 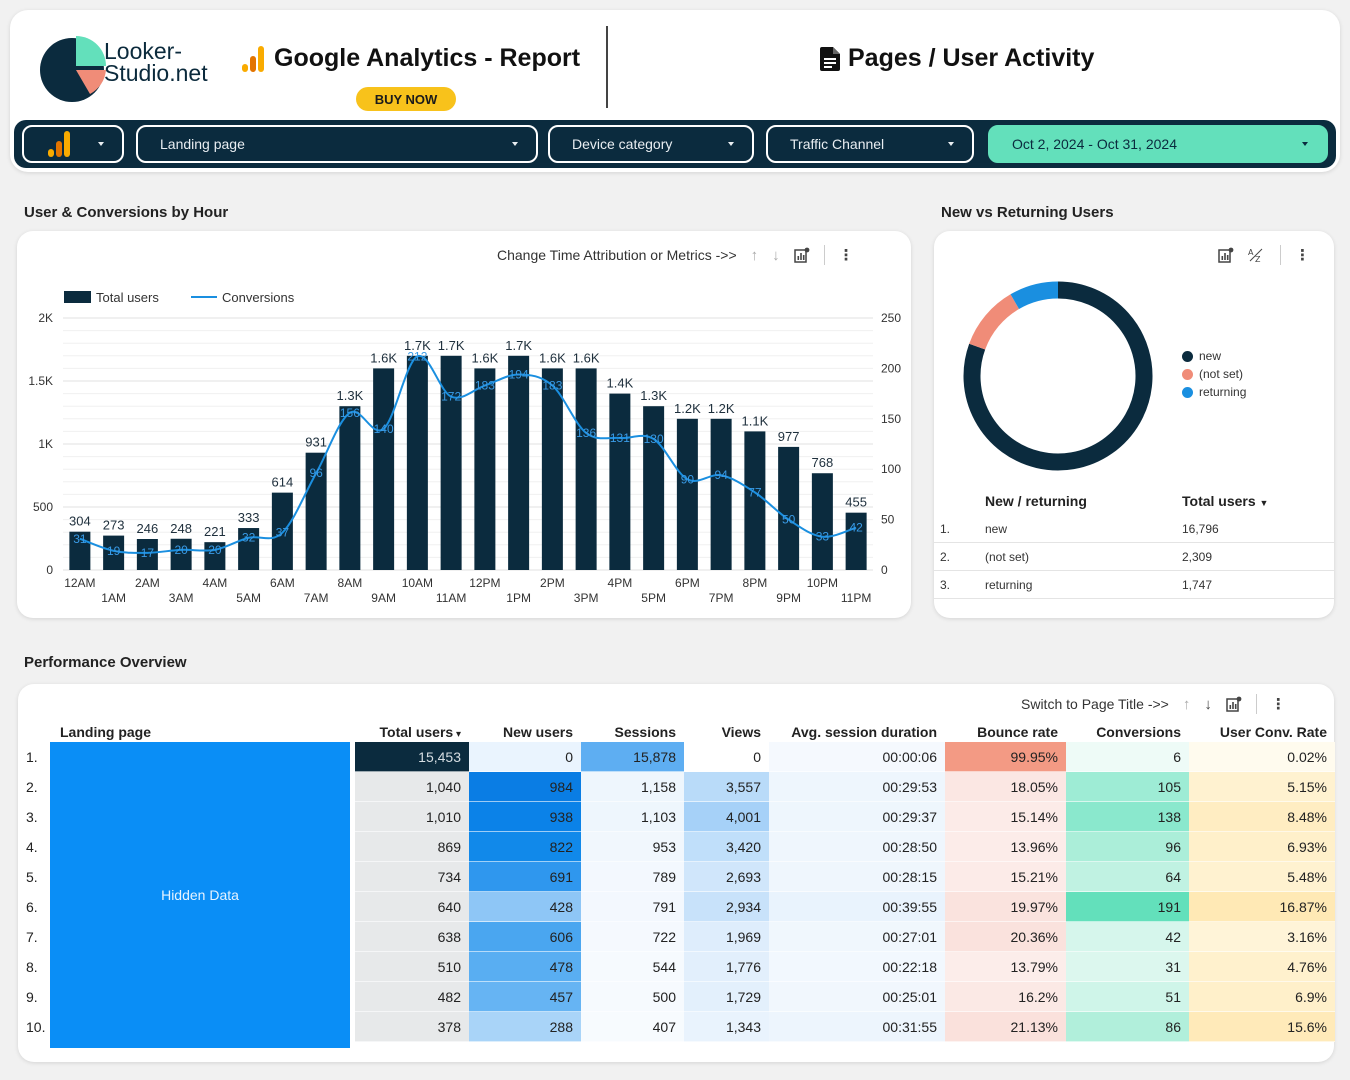 What do you see at coordinates (420, 732) in the screenshot?
I see `column-header: Total users ▾` at bounding box center [420, 732].